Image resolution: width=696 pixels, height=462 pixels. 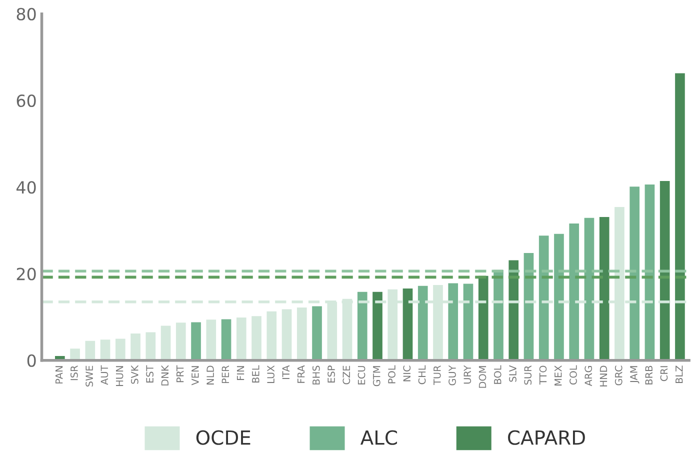 What do you see at coordinates (195, 376) in the screenshot?
I see `x-tick-label: VEN` at bounding box center [195, 376].